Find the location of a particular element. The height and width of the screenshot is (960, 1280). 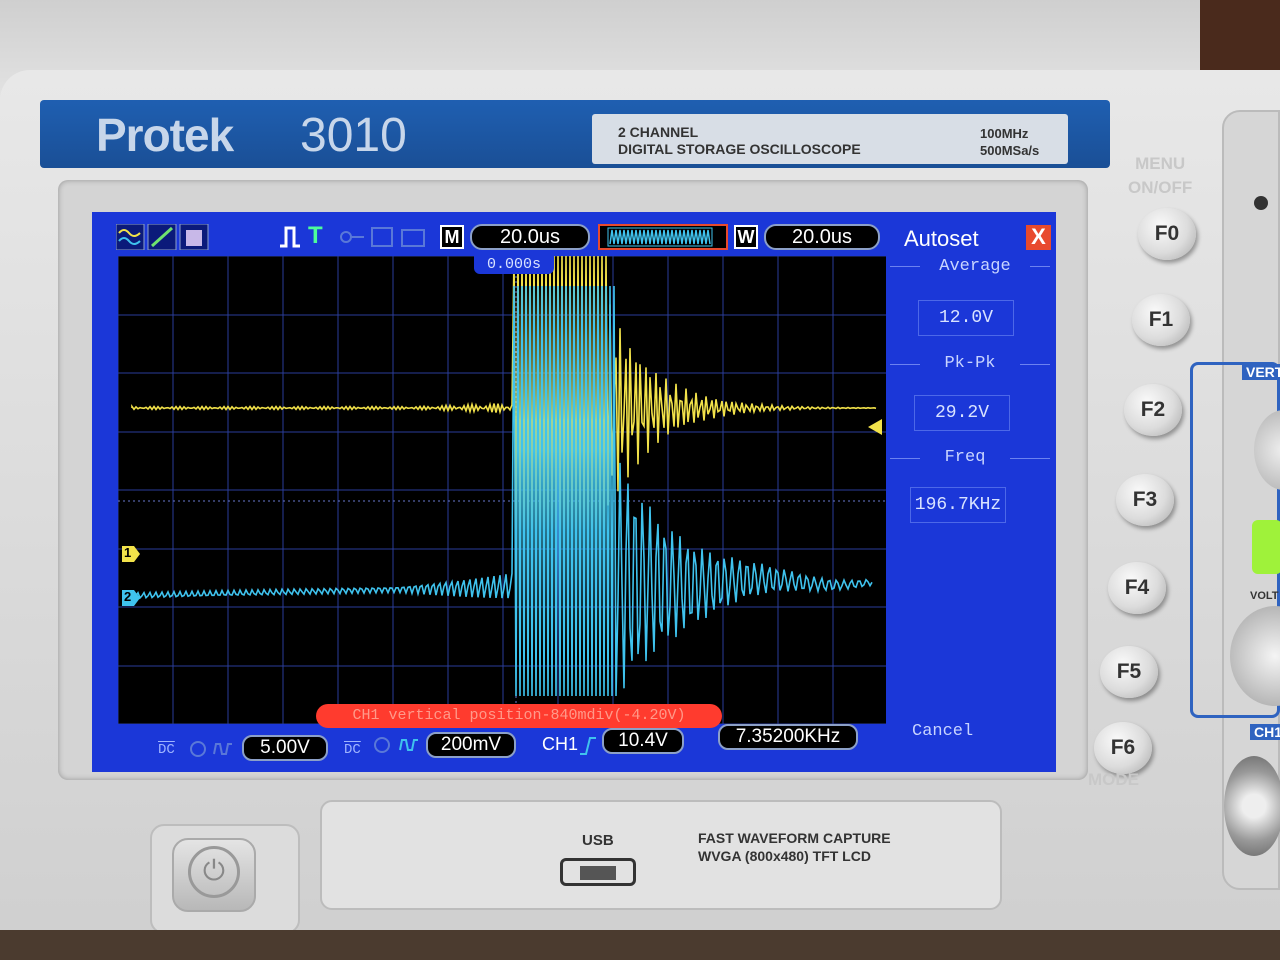

model-number: 3010 is located at coordinates (353, 135).